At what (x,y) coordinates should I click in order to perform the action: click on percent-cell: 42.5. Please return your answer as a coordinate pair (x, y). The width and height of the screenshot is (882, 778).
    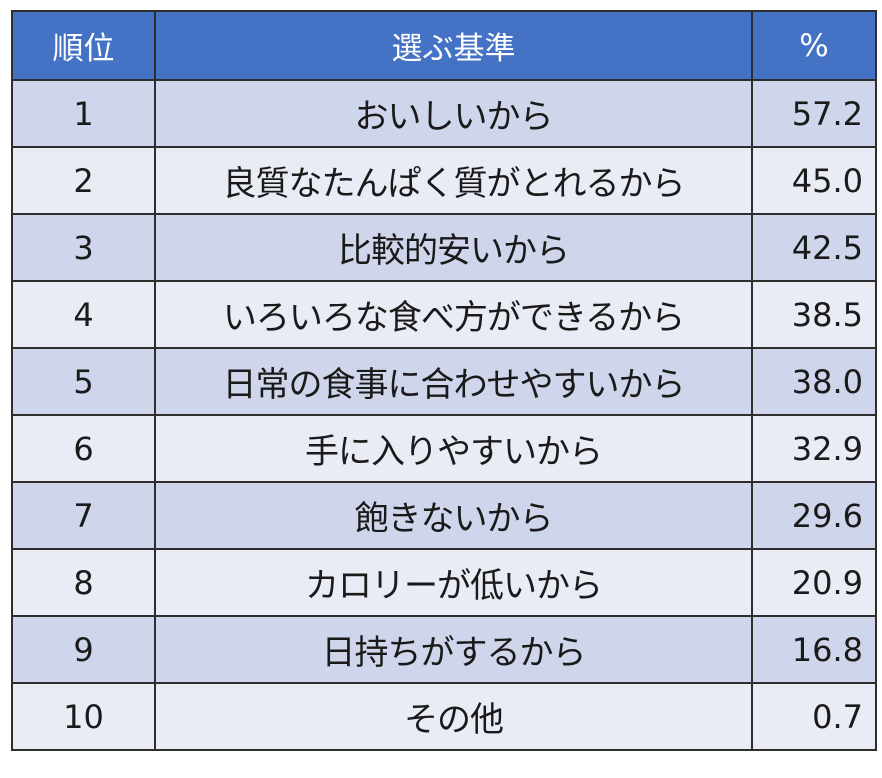
    Looking at the image, I should click on (814, 247).